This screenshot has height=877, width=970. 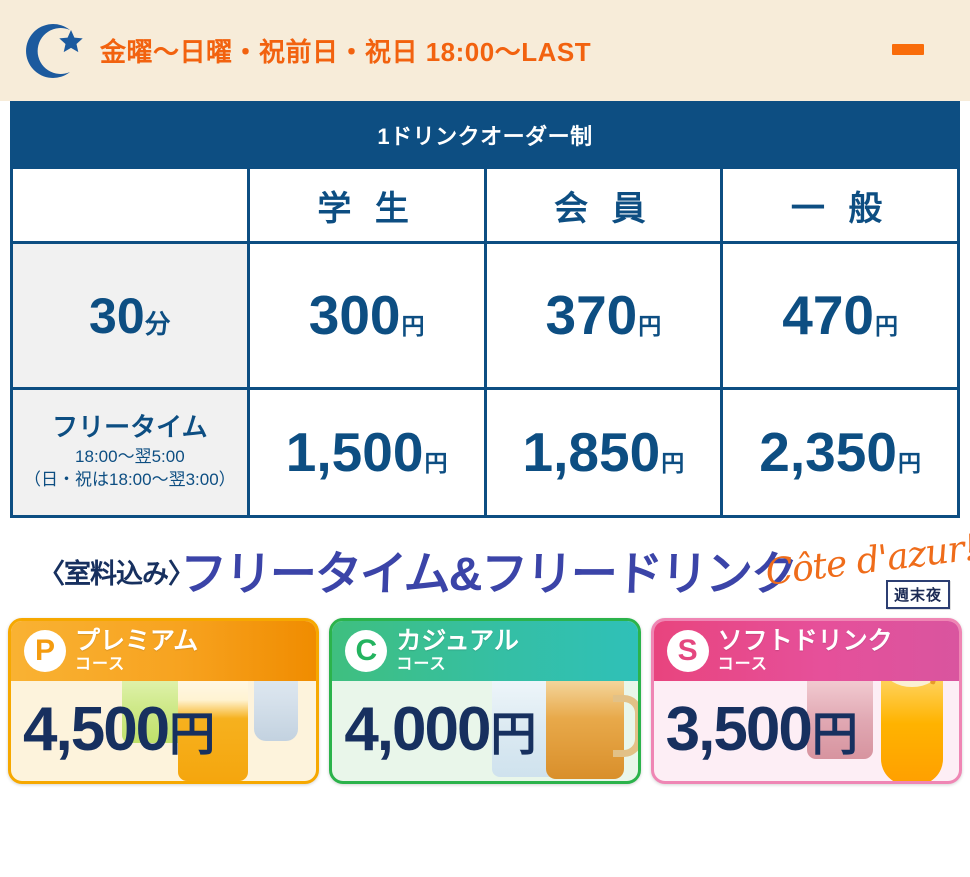 What do you see at coordinates (828, 452) in the screenshot?
I see `price-value: 2,350` at bounding box center [828, 452].